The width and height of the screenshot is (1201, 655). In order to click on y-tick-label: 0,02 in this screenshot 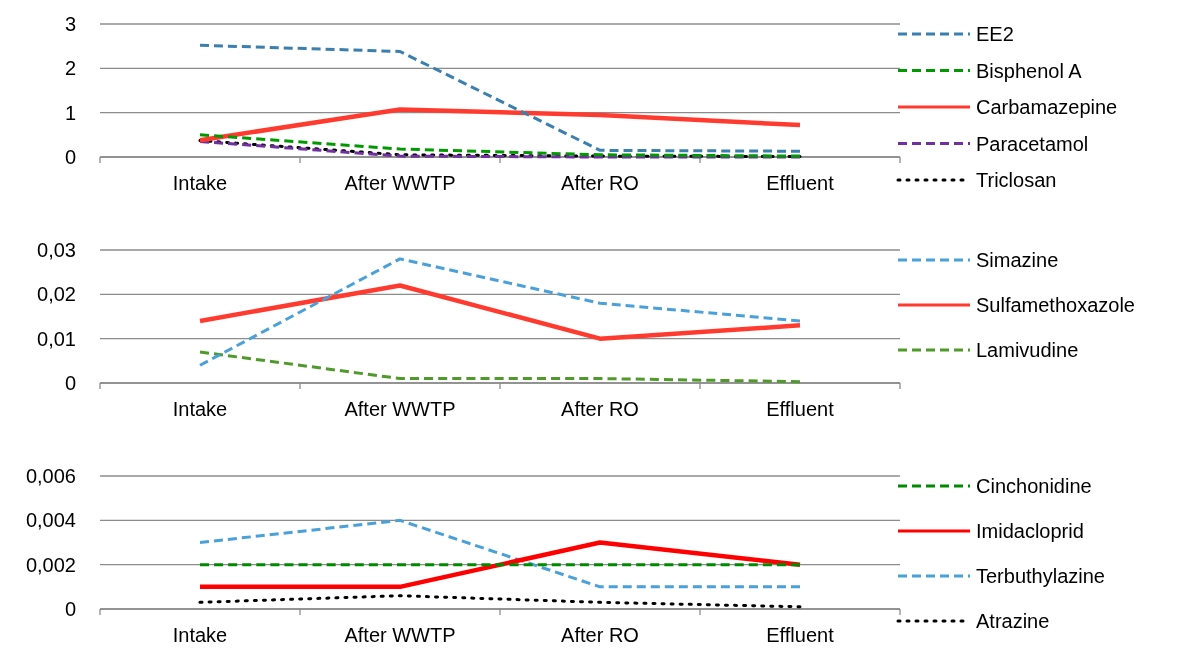, I will do `click(56, 294)`.